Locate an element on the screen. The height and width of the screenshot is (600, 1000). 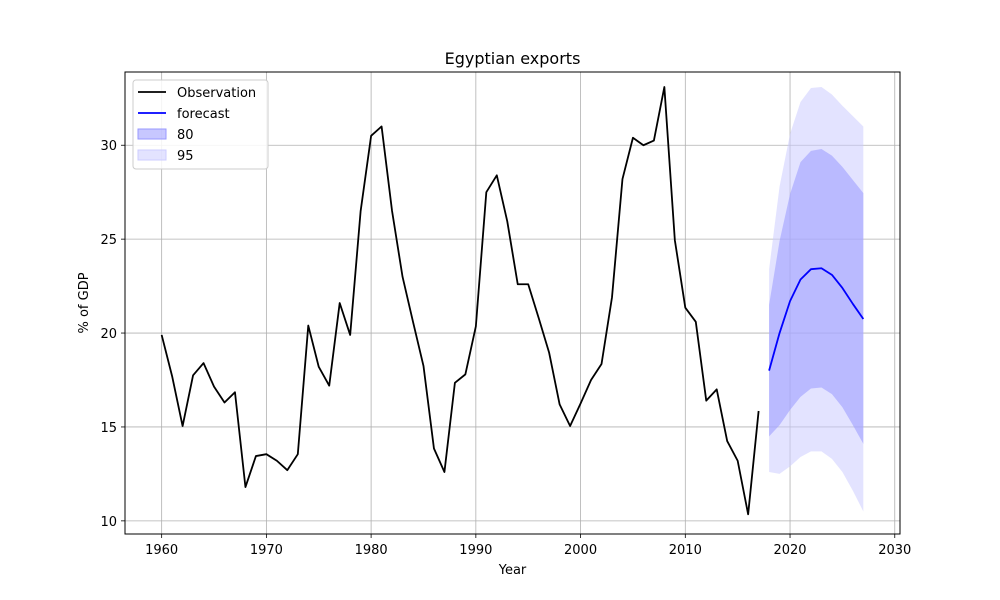
y-tick-label: 25 is located at coordinates (108, 240).